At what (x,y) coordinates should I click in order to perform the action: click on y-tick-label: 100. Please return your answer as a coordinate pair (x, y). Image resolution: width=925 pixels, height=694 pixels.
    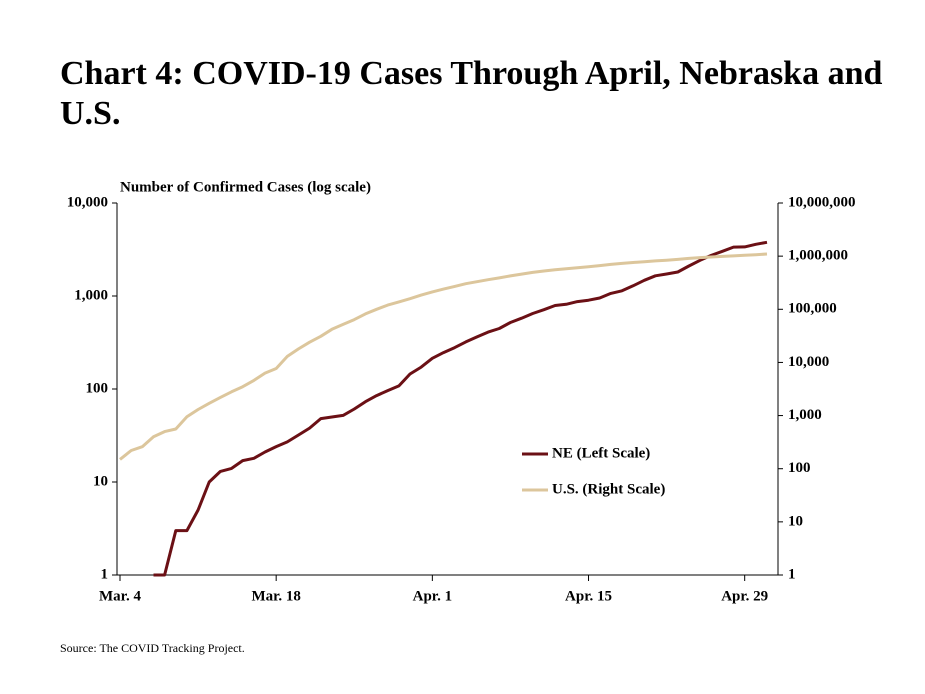
    Looking at the image, I should click on (97, 388).